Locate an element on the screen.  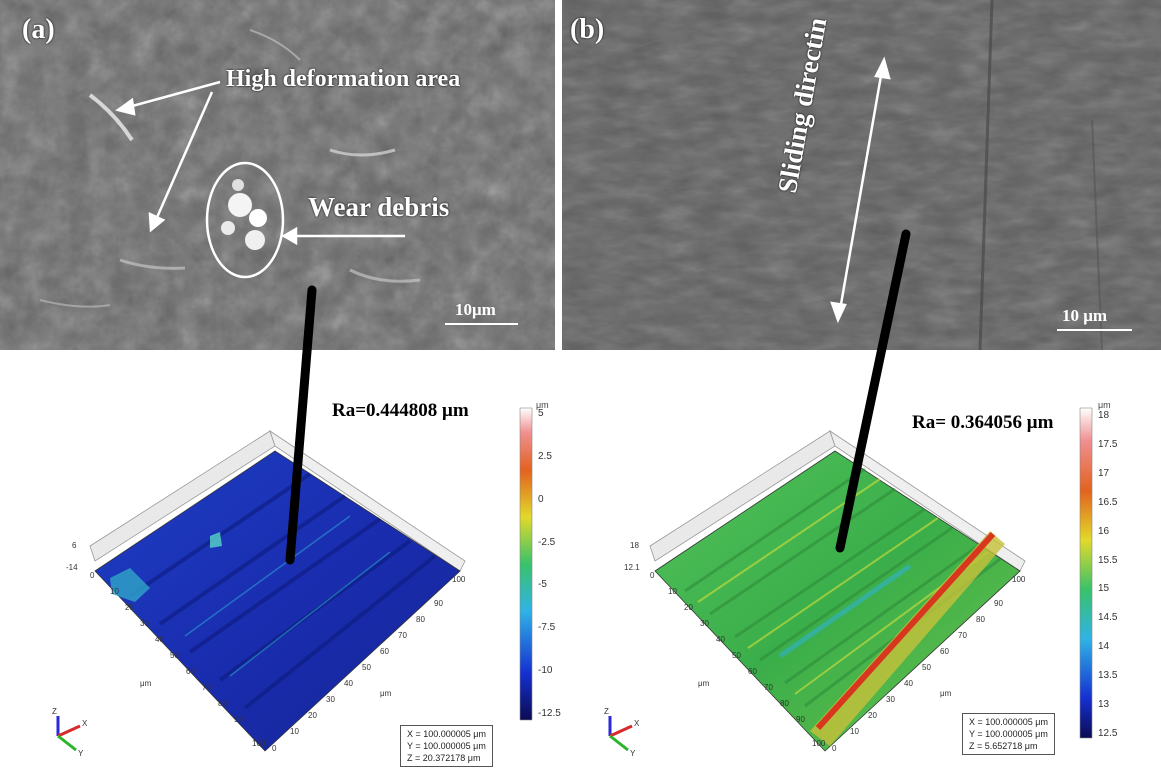
colorbar-a is located at coordinates (526, 564).